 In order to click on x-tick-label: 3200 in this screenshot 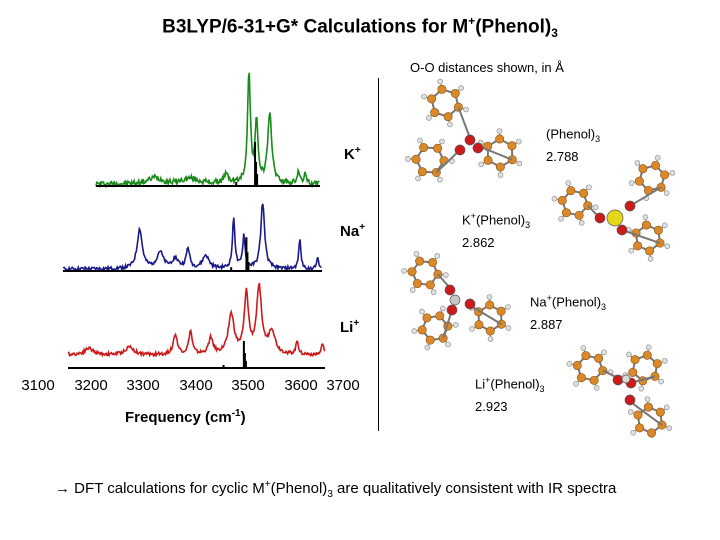, I will do `click(91, 385)`.